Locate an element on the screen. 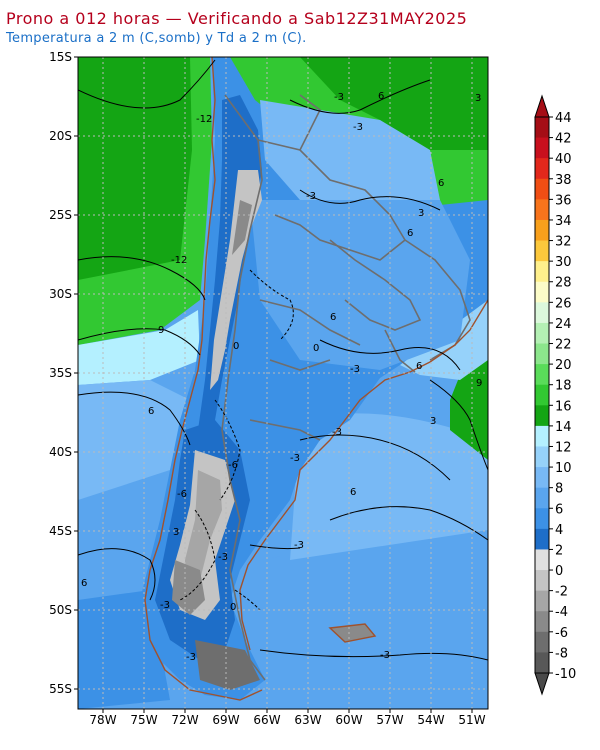 The width and height of the screenshot is (600, 750). contour-label: -6 is located at coordinates (182, 494).